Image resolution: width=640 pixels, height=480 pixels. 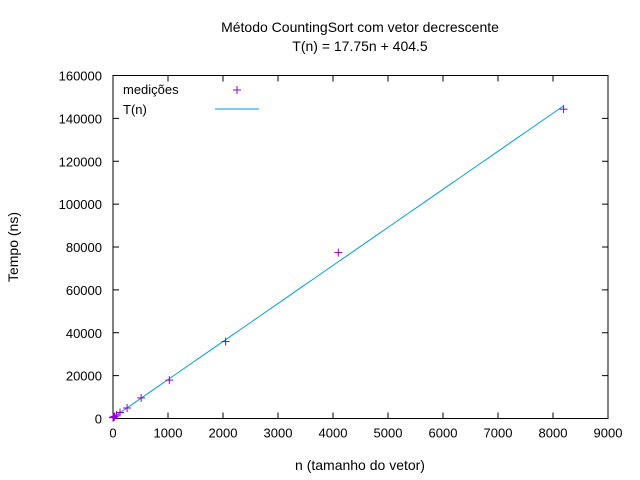 What do you see at coordinates (135, 109) in the screenshot?
I see `legend-label-fit: T(n)` at bounding box center [135, 109].